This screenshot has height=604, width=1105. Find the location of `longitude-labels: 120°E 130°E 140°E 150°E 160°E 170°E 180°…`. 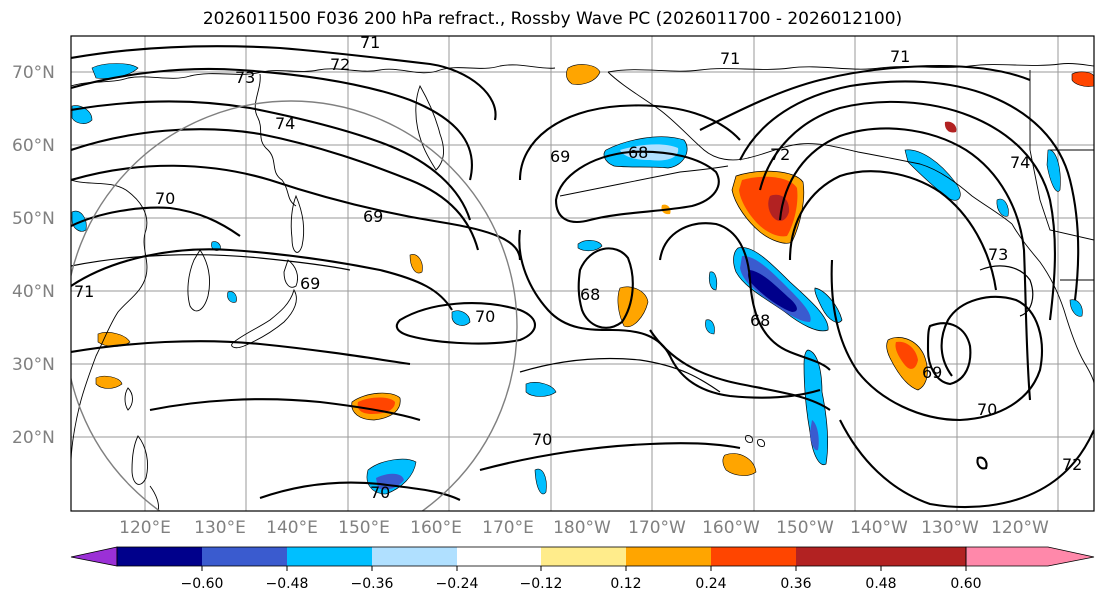

longitude-labels: 120°E 130°E 140°E 150°E 160°E 170°E 180°… is located at coordinates (584, 528).